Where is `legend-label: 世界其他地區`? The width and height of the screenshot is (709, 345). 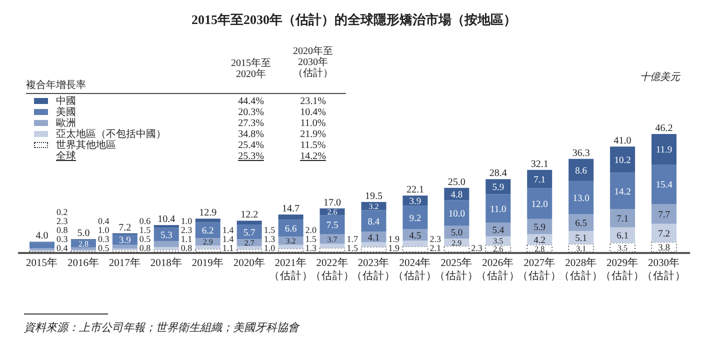 legend-label: 世界其他地區 is located at coordinates (86, 145).